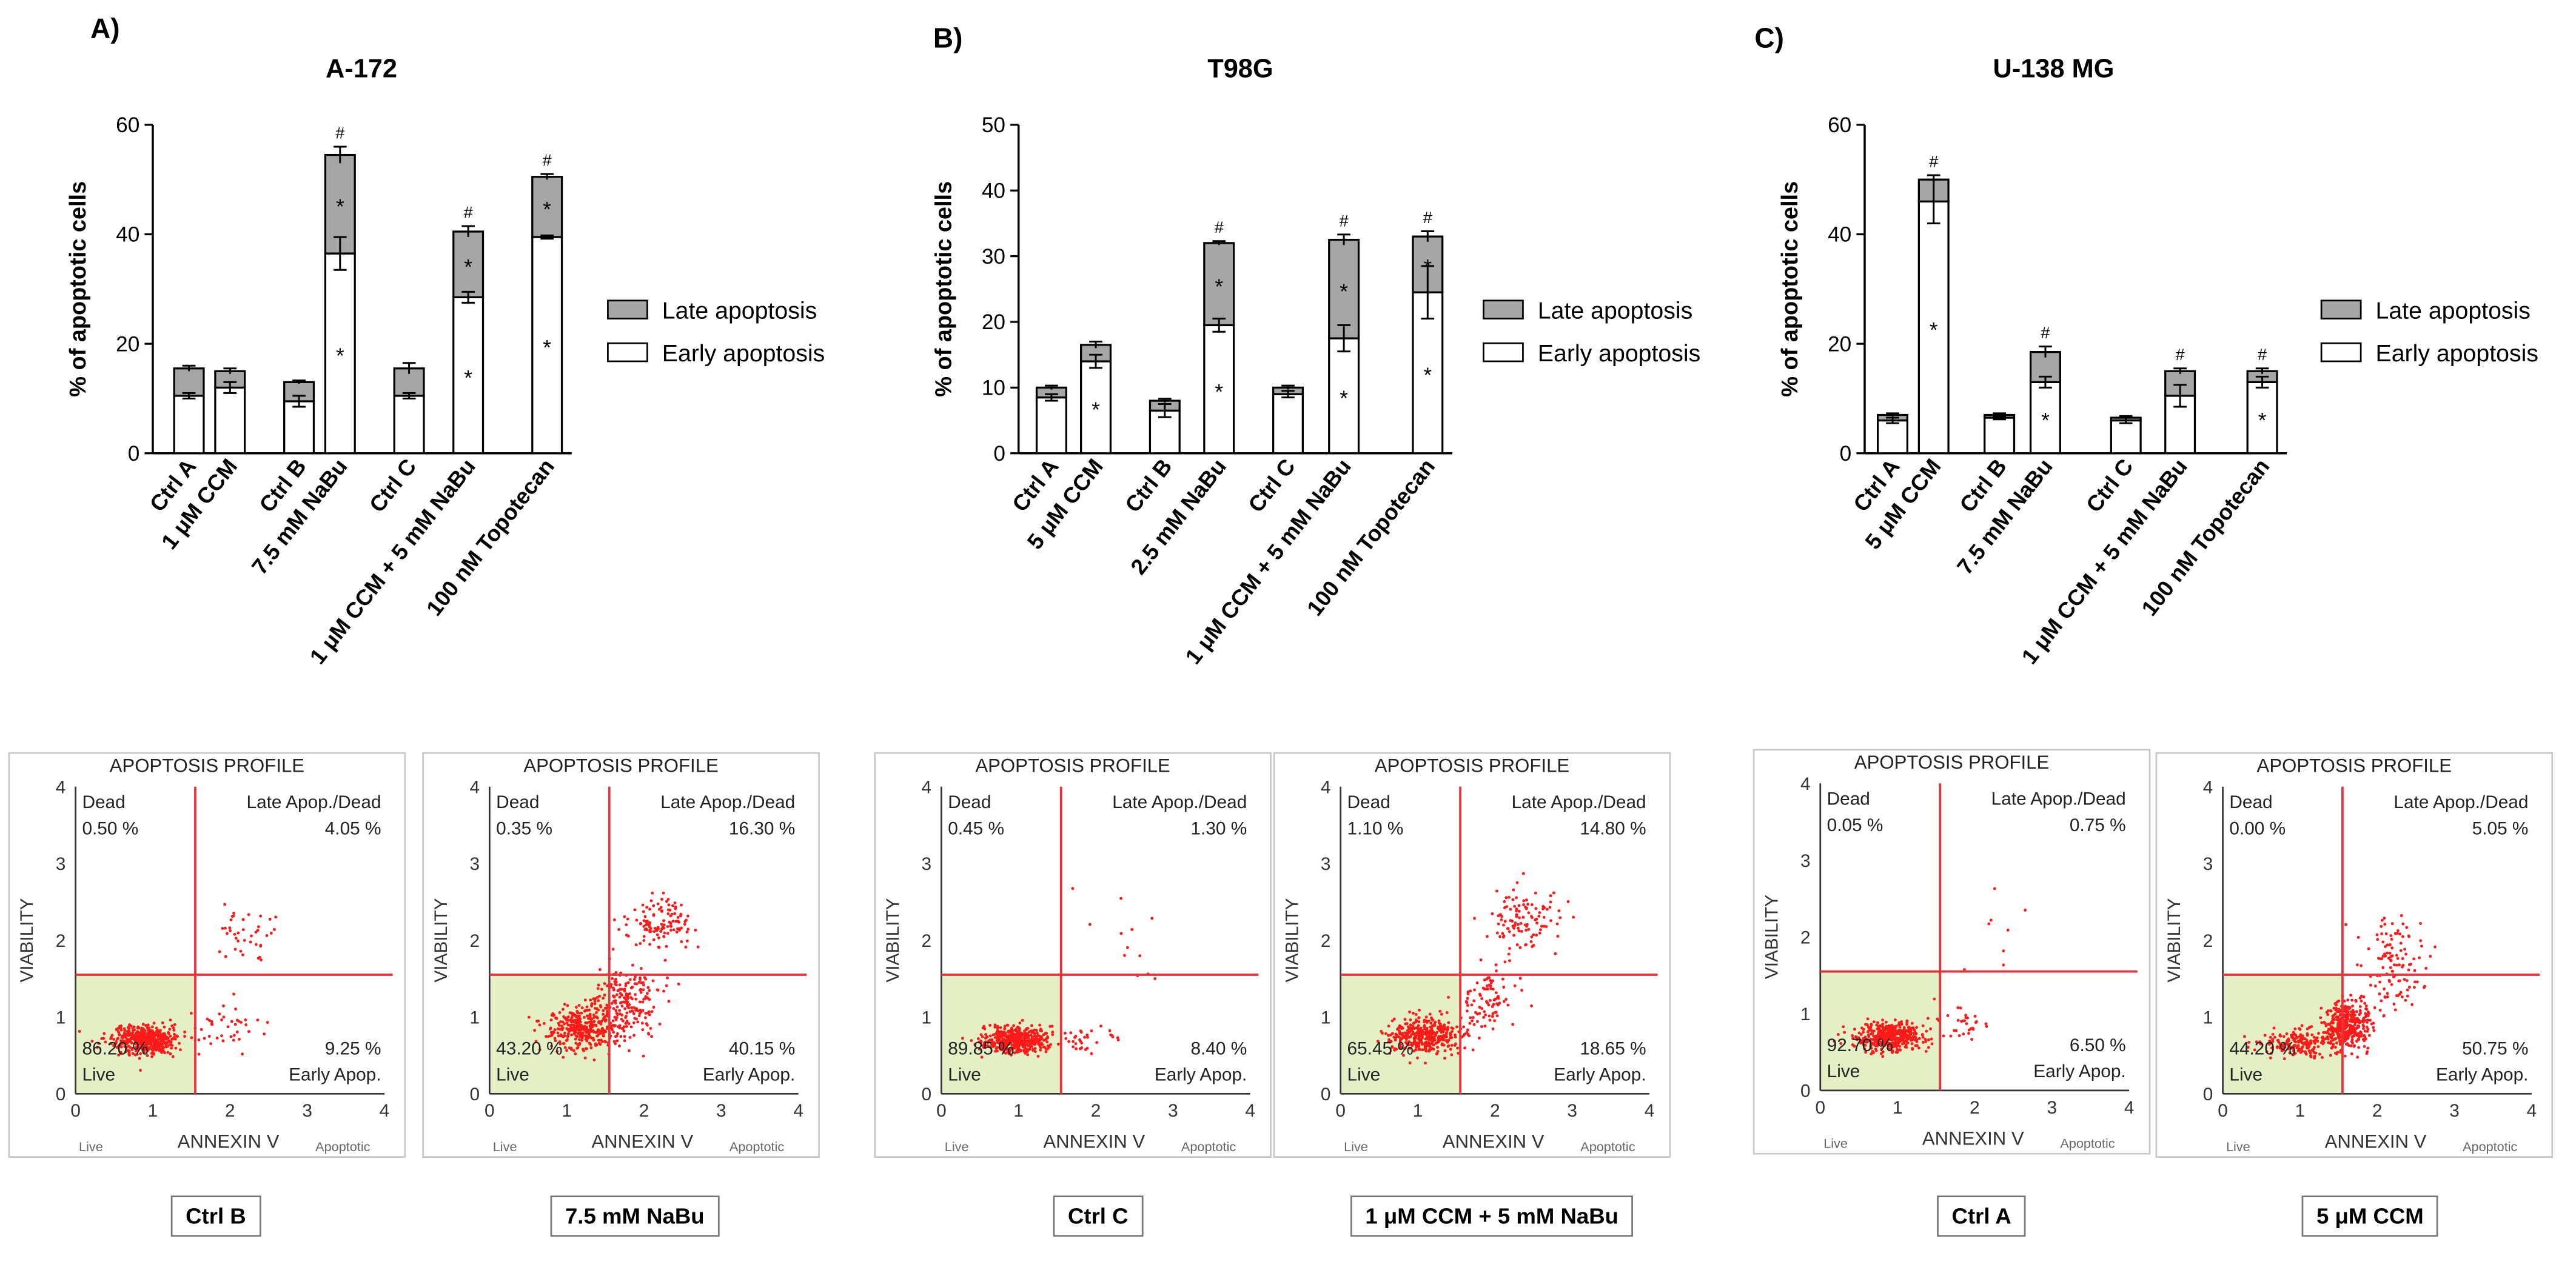 Image resolution: width=2576 pixels, height=1273 pixels. I want to click on condition-label-ctrl-c: Ctrl C, so click(1098, 1216).